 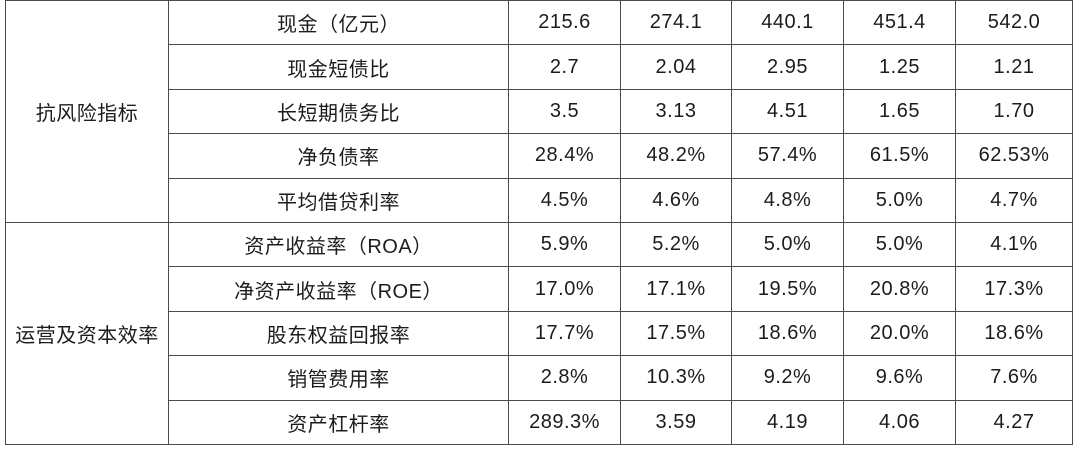 I want to click on value-cell: 1.25, so click(x=899, y=67).